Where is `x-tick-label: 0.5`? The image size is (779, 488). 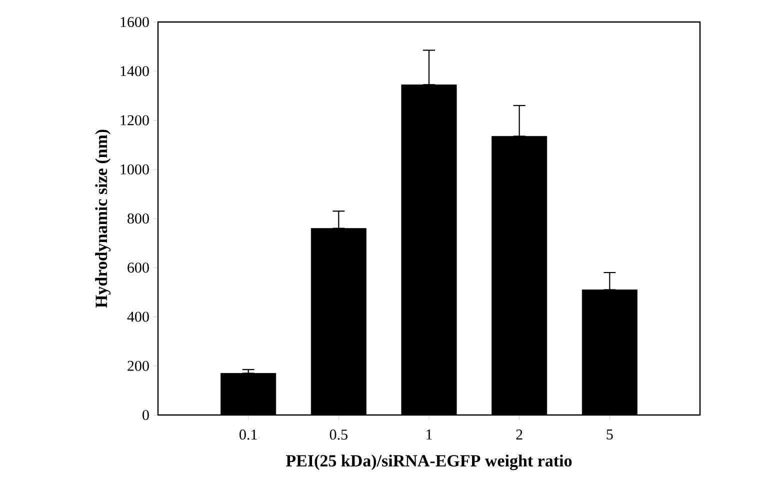
x-tick-label: 0.5 is located at coordinates (339, 435).